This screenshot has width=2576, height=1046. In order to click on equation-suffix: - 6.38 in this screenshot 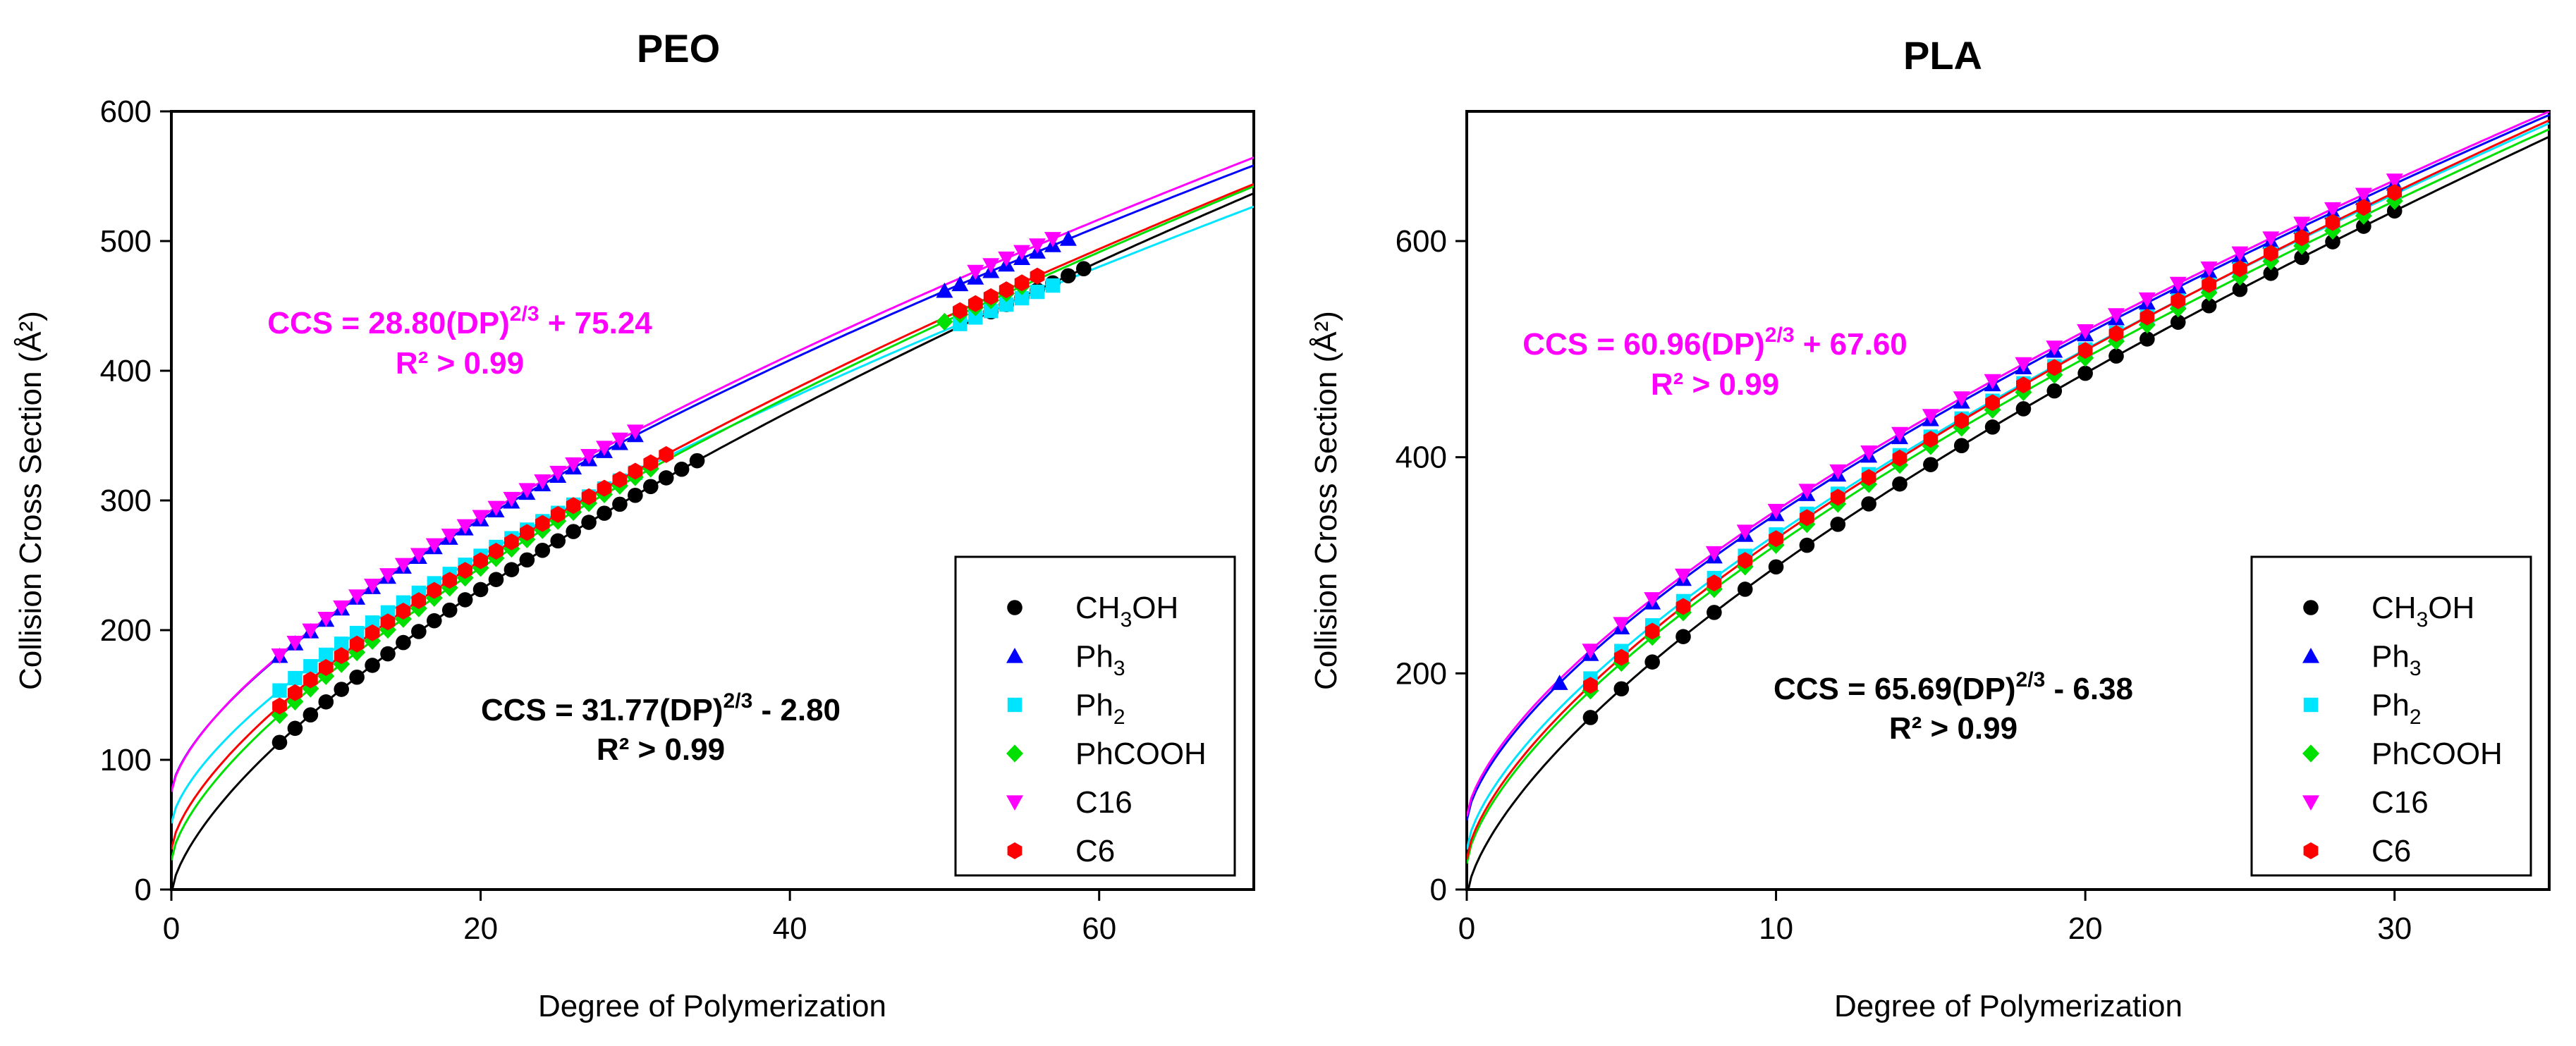, I will do `click(2089, 689)`.